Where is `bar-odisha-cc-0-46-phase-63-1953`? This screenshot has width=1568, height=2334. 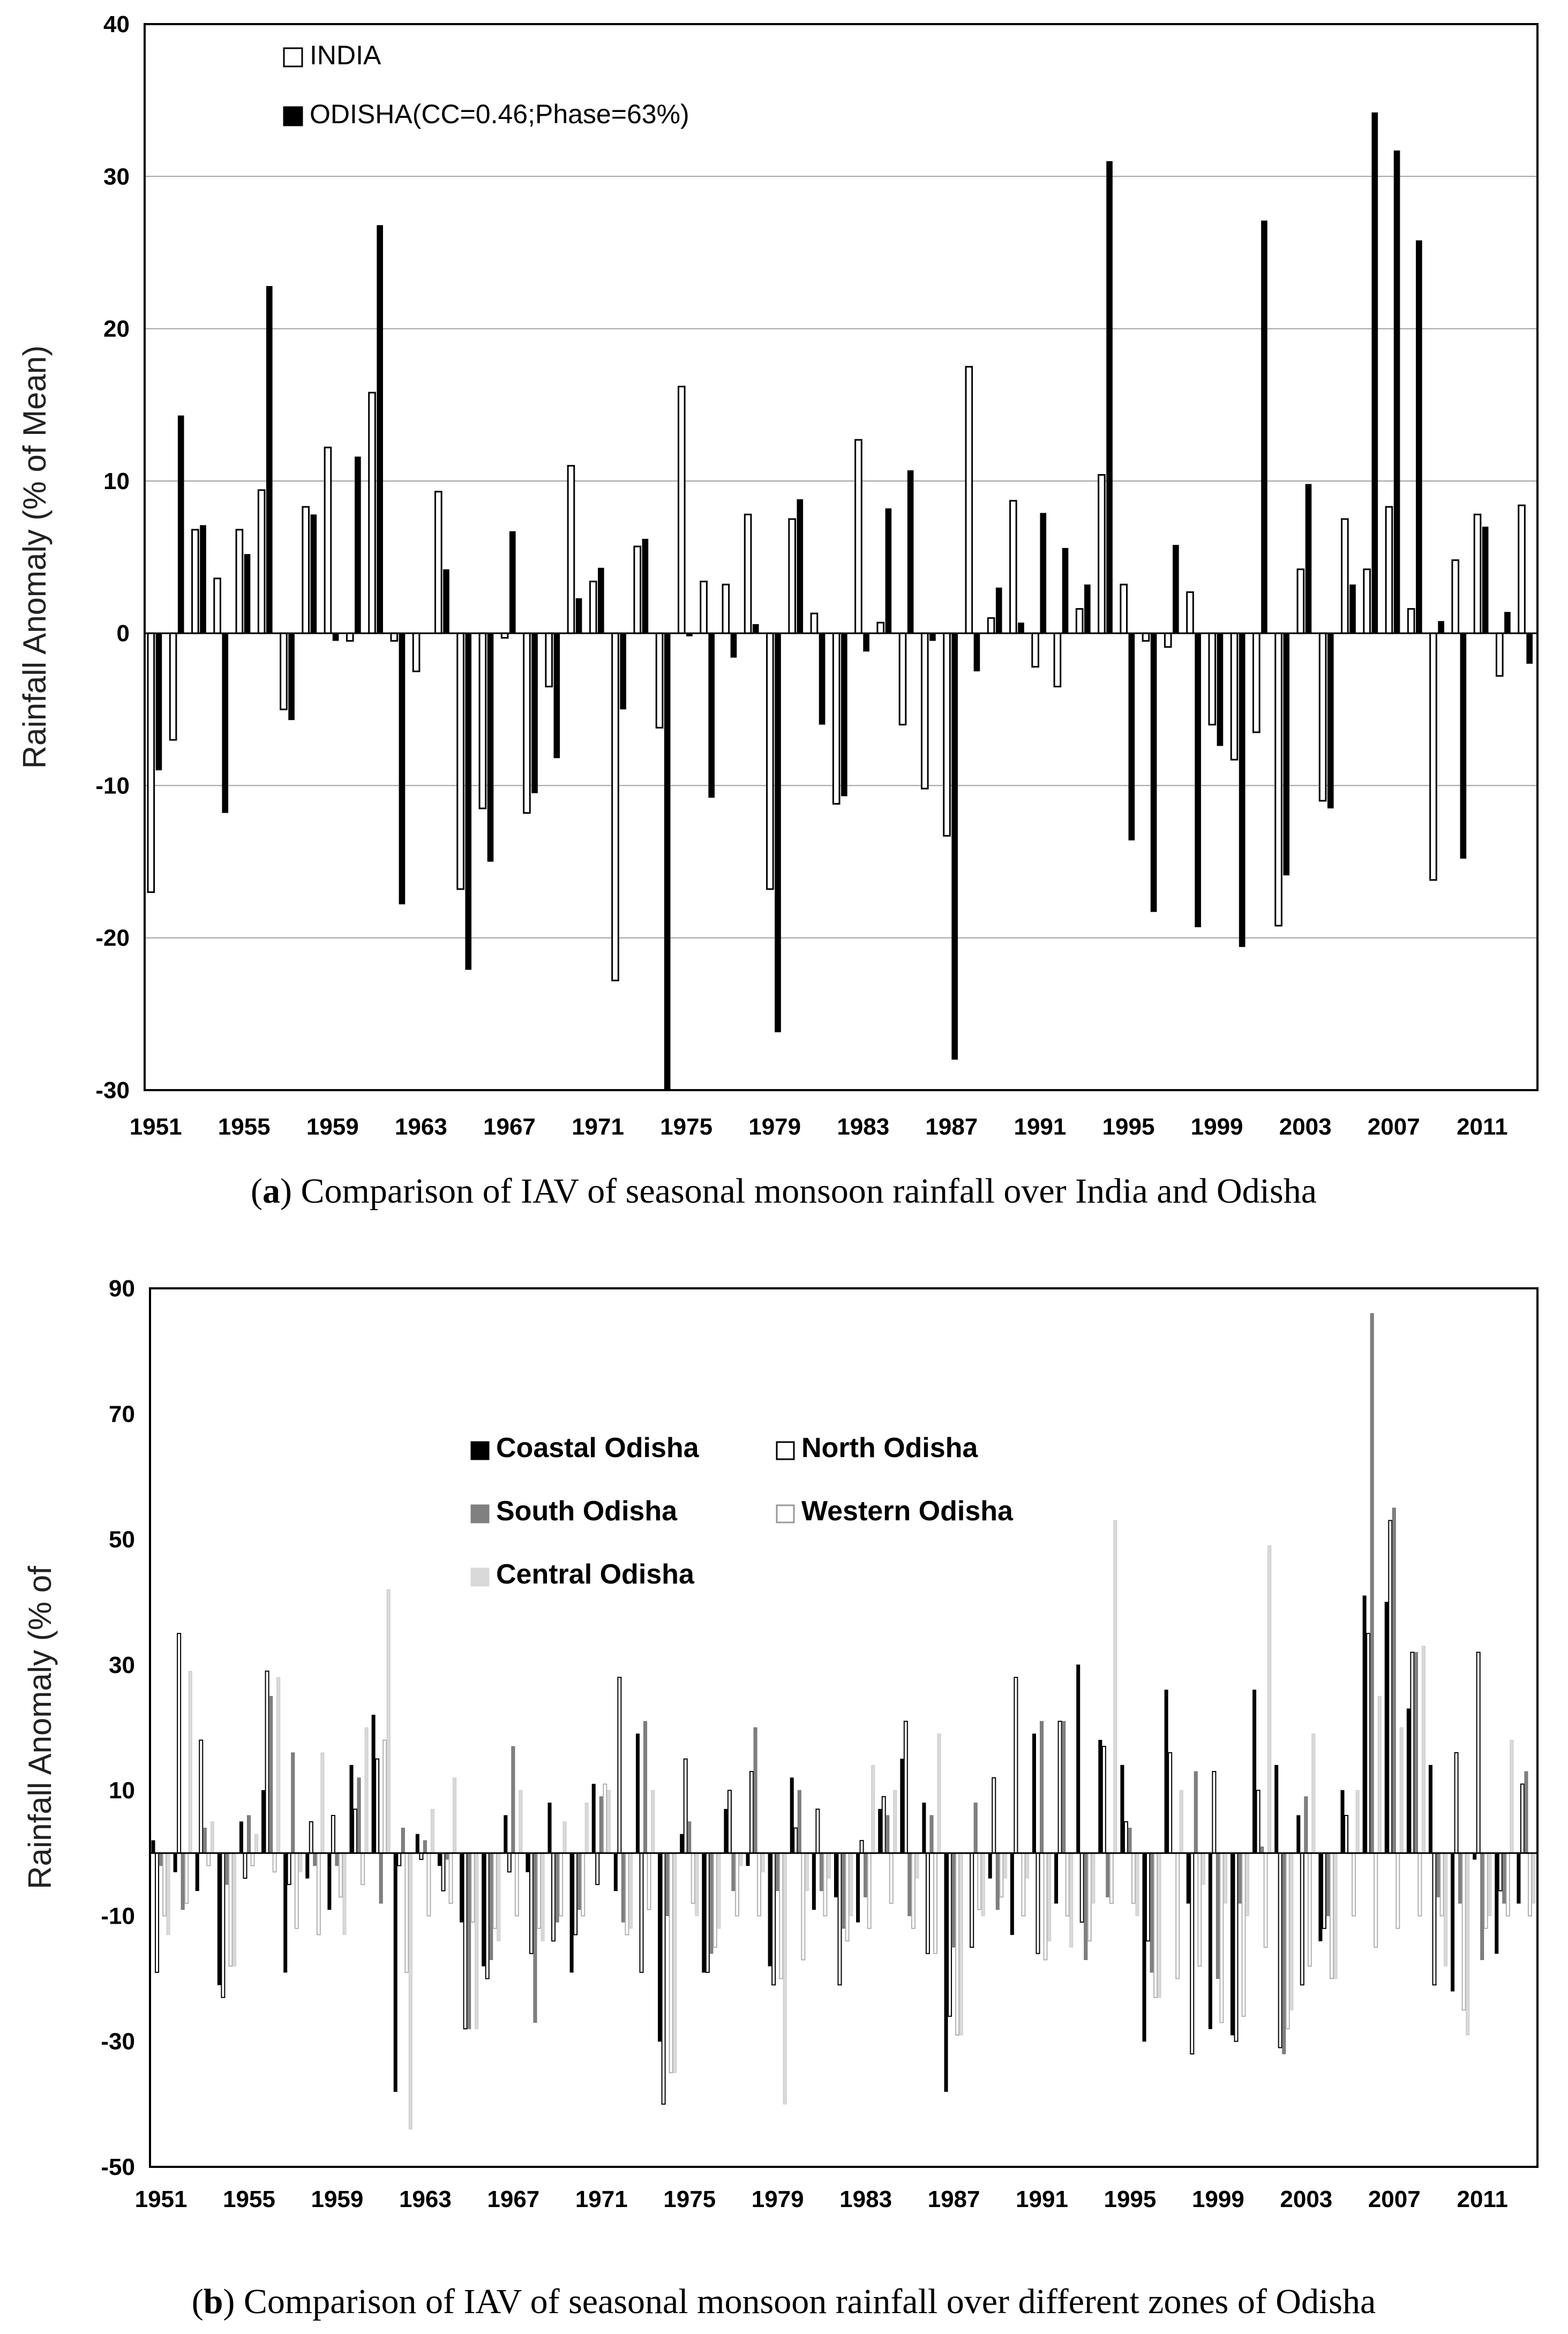 bar-odisha-cc-0-46-phase-63-1953 is located at coordinates (203, 579).